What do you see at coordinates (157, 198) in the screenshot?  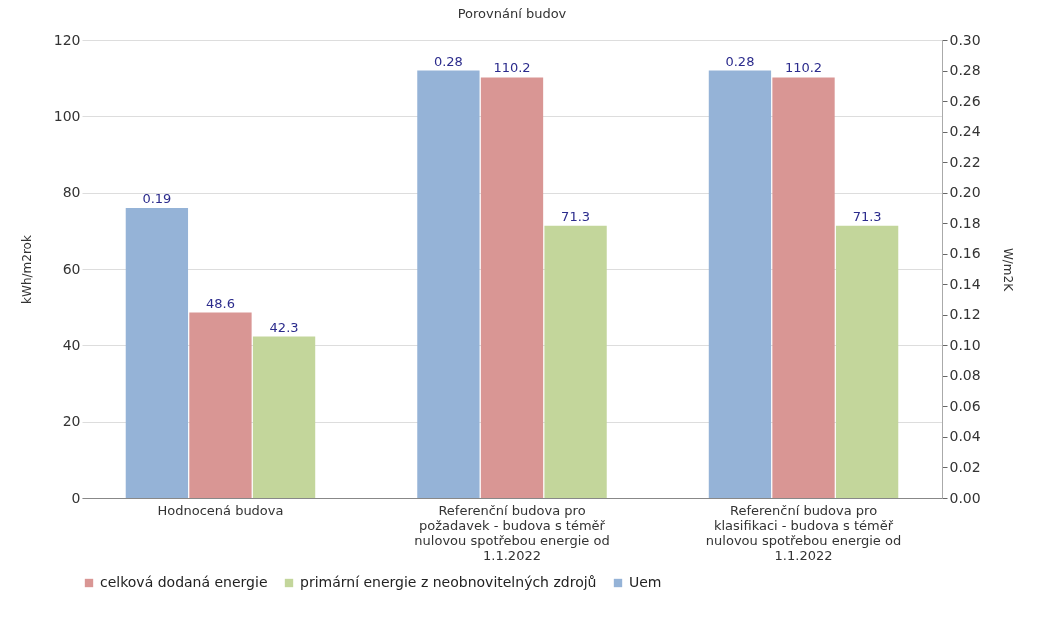 I see `data-label: 0.19` at bounding box center [157, 198].